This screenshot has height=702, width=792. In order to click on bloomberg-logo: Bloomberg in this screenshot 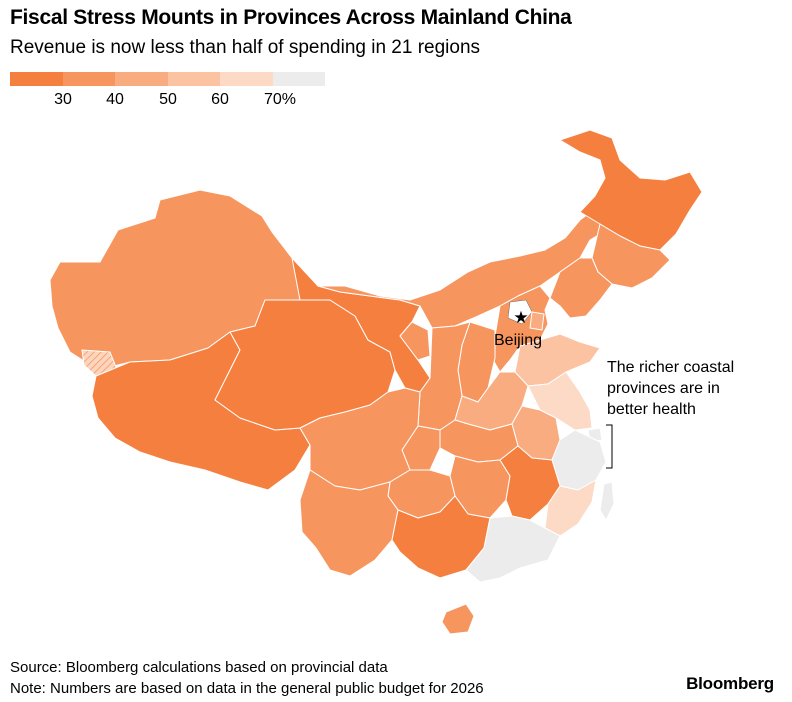, I will do `click(730, 683)`.